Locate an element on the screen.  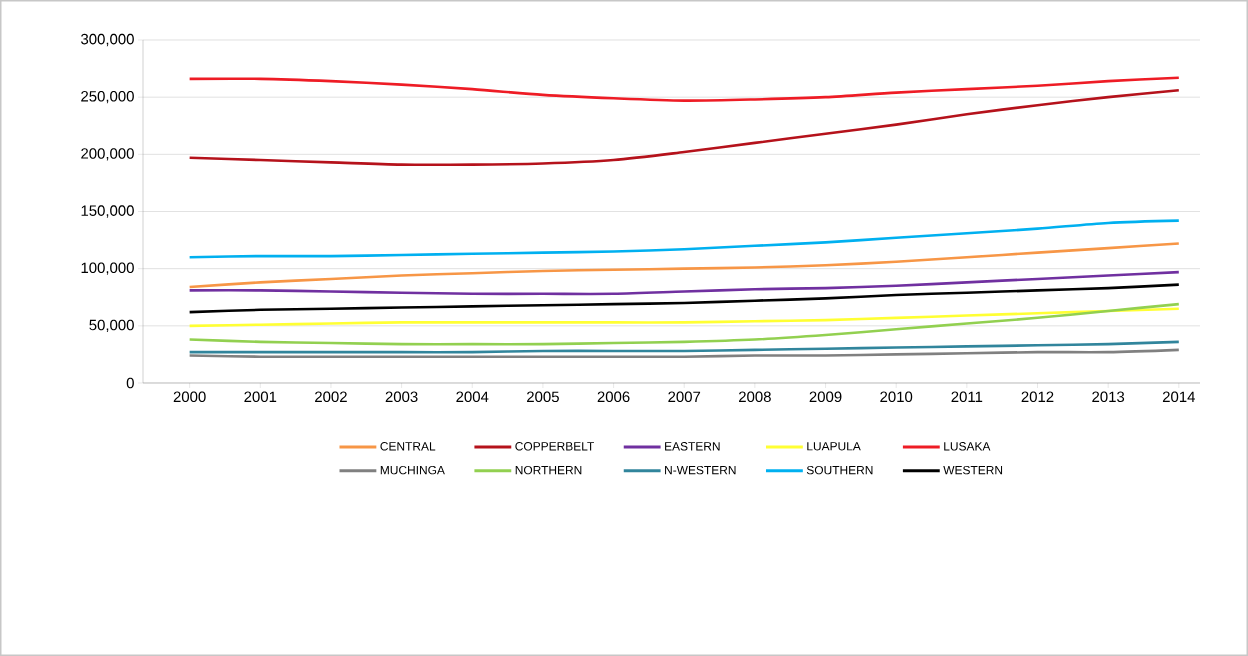
legend-label: N-WESTERN is located at coordinates (700, 470).